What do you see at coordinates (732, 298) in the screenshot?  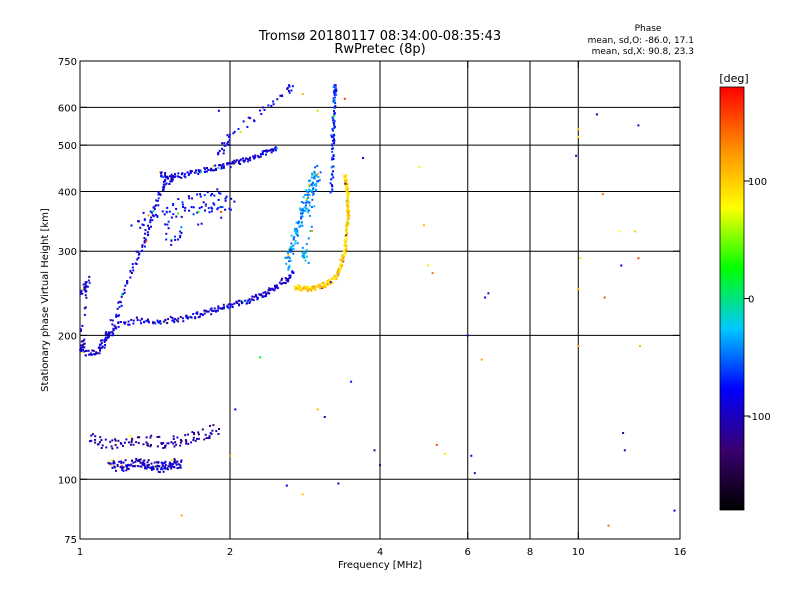 I see `colorbar-gradient` at bounding box center [732, 298].